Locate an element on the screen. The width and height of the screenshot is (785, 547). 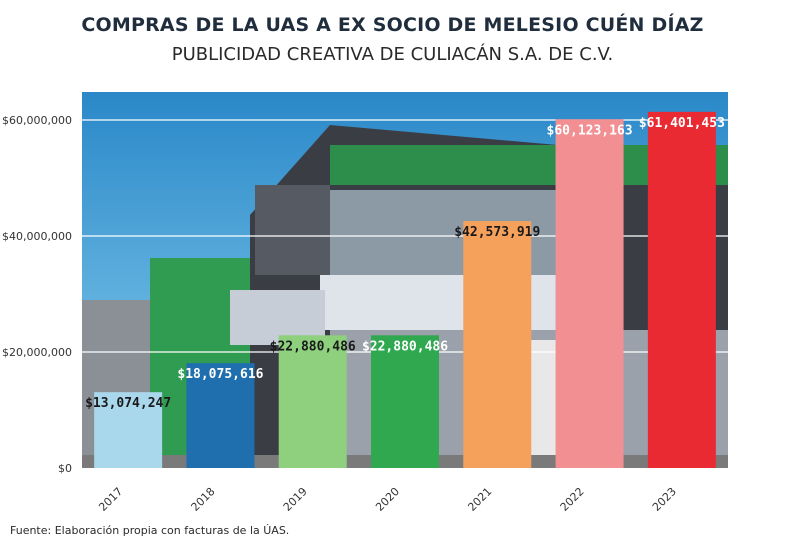
data-label: $42,573,919 is located at coordinates (497, 232).